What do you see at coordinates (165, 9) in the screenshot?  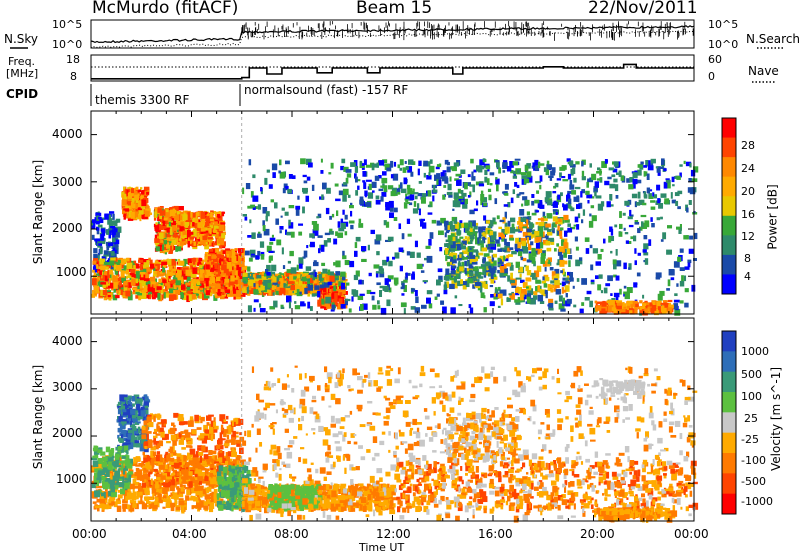 I see `station-title: McMurdo (fitACF)` at bounding box center [165, 9].